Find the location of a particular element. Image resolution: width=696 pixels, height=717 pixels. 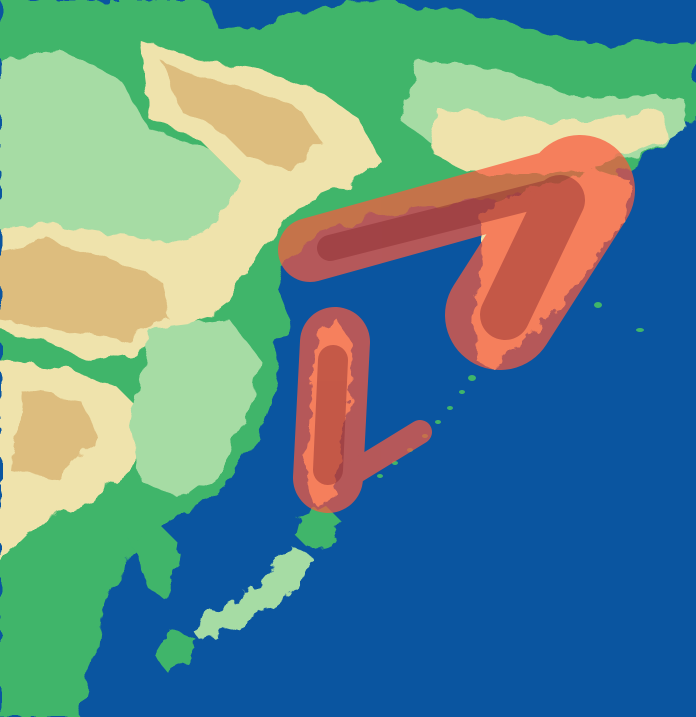

kyushu-shikoku is located at coordinates (175, 650).